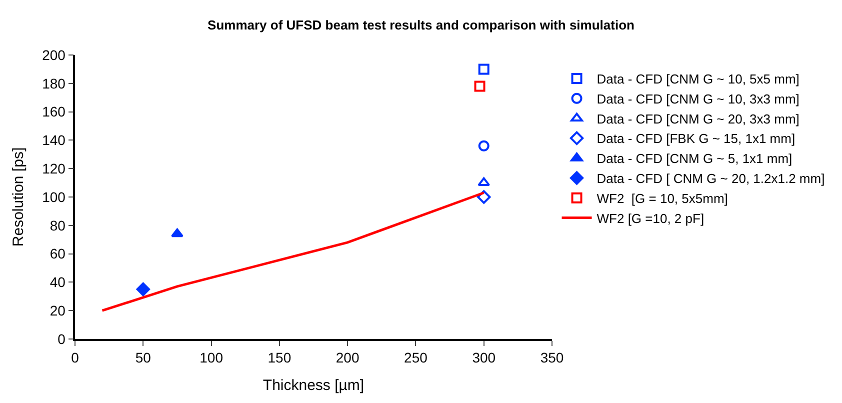 This screenshot has height=403, width=842. Describe the element at coordinates (698, 79) in the screenshot. I see `legend-label: Data - CFD [CNM G ~ 10, 5x5 mm]` at that location.